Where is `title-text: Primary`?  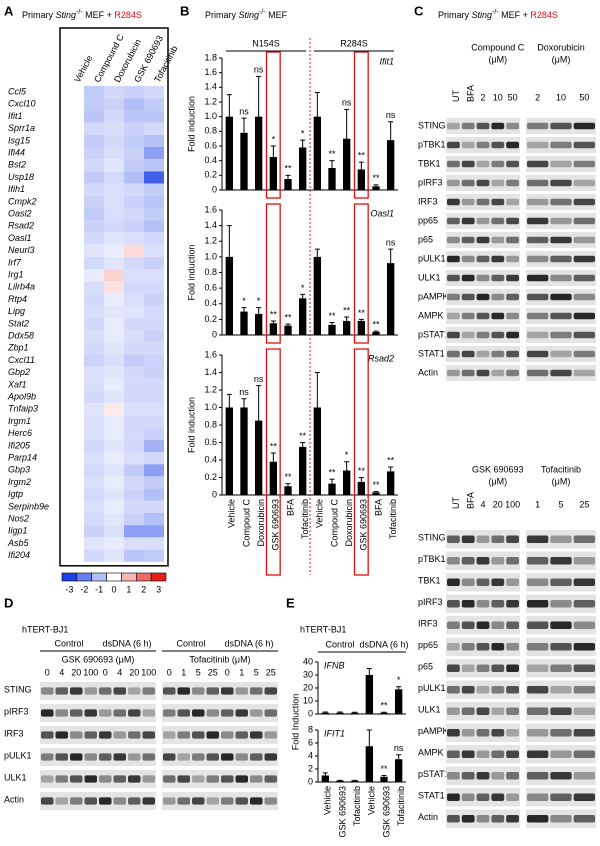 title-text: Primary is located at coordinates (222, 15).